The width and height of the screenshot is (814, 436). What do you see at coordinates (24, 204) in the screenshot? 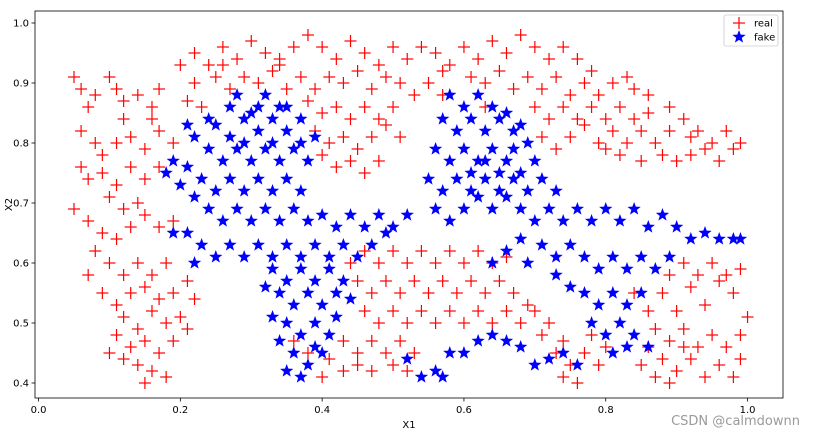
I see `y-axis: 0.4 0.5 0.6 0.7 0.8 0.9 1.0` at bounding box center [24, 204].